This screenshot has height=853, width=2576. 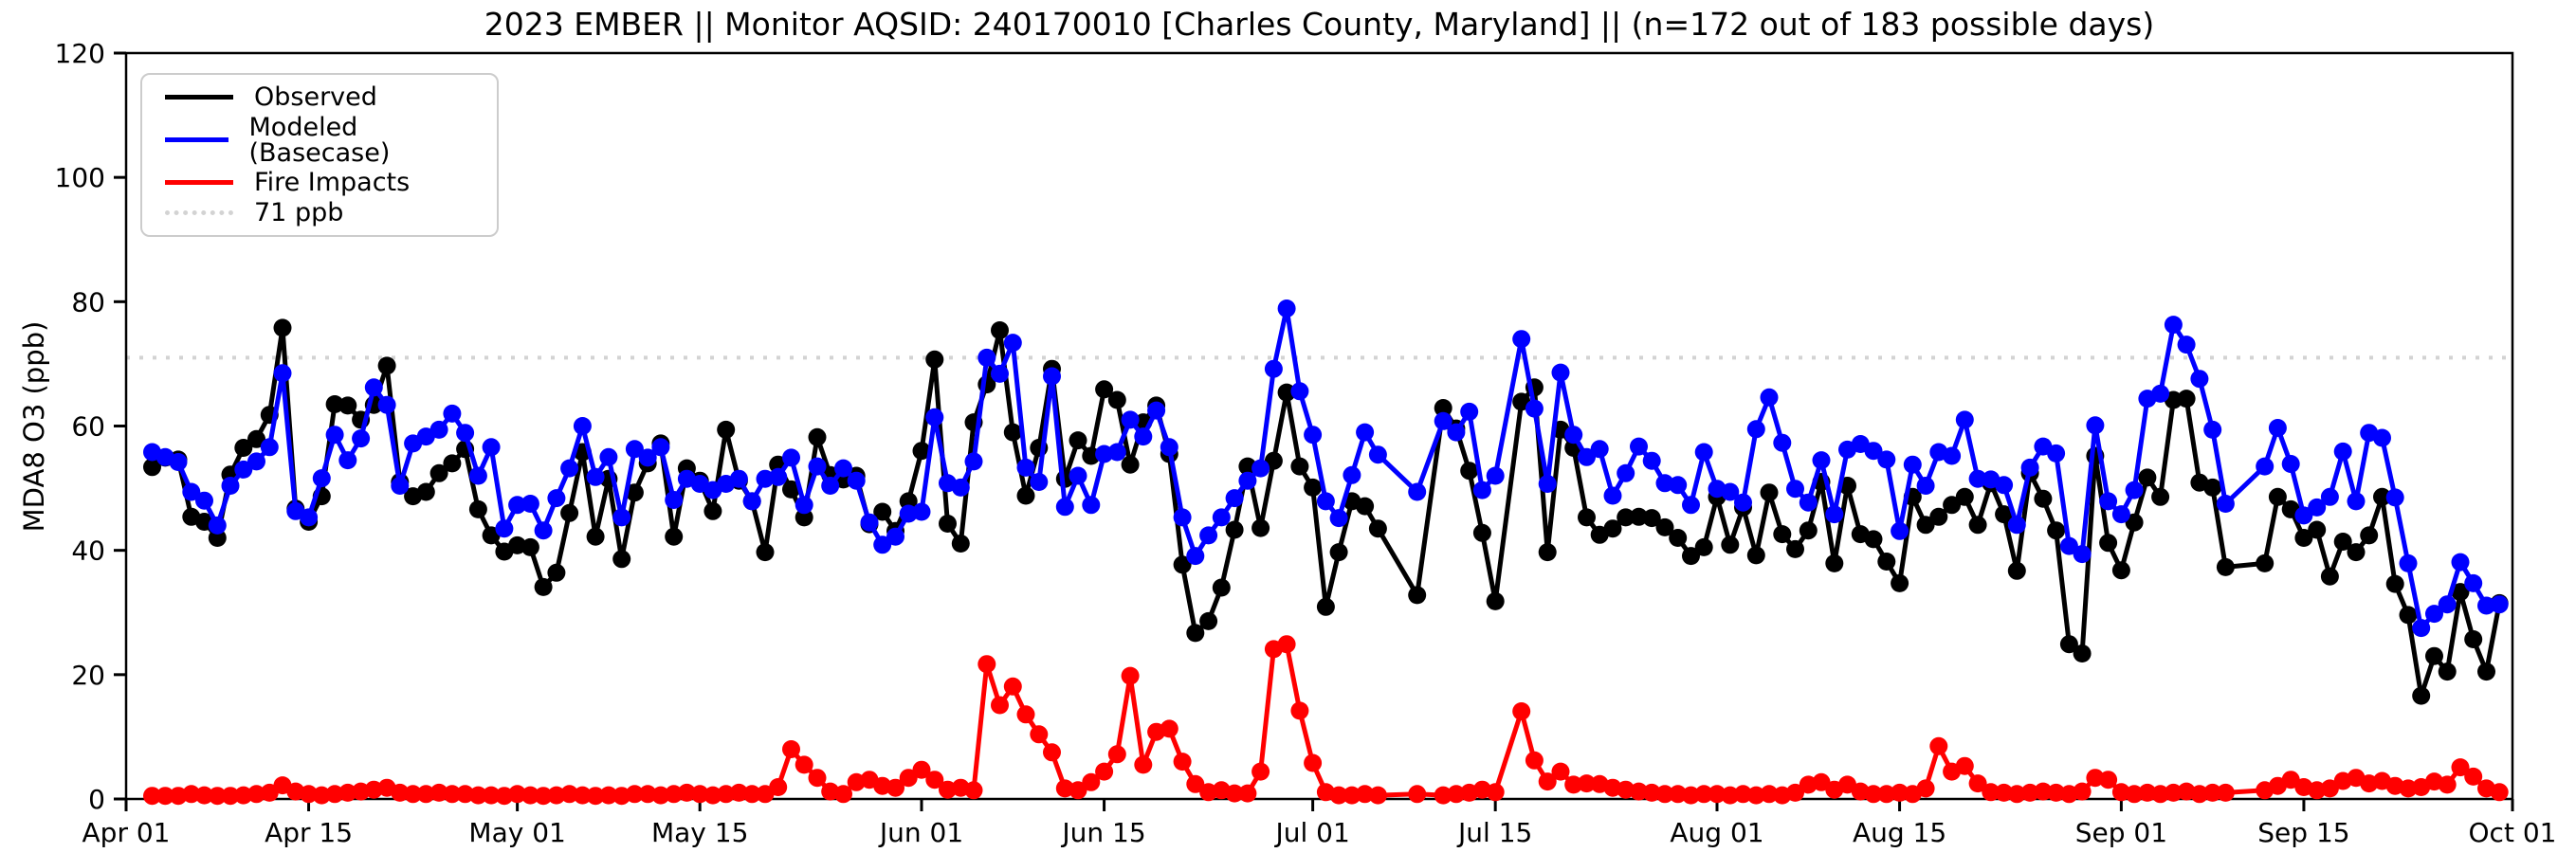 What do you see at coordinates (126, 832) in the screenshot?
I see `svg-text: Apr 01` at bounding box center [126, 832].